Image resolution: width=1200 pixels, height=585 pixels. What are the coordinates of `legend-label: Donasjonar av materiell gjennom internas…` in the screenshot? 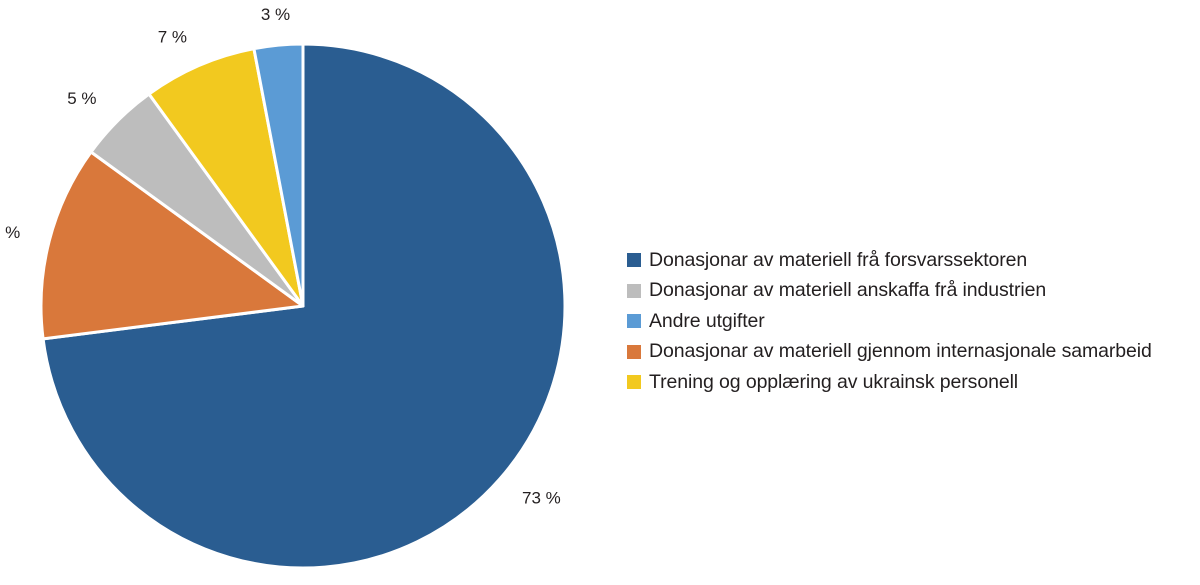 It's located at (900, 351).